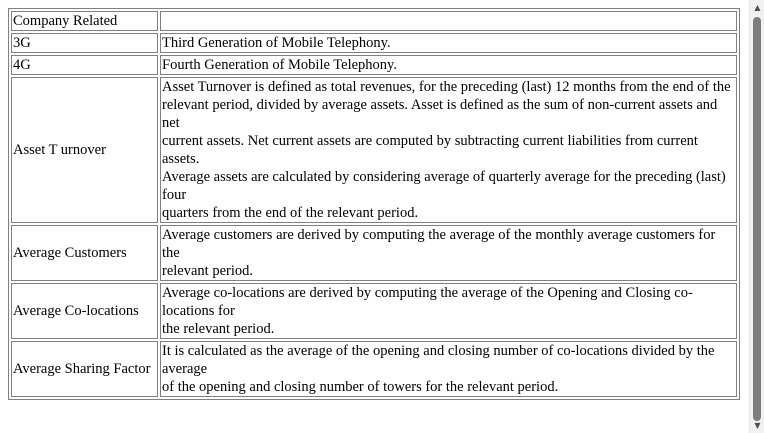 This screenshot has width=764, height=433. What do you see at coordinates (448, 65) in the screenshot?
I see `definition-cell: Fourth Generation of Mobile Telephony.` at bounding box center [448, 65].